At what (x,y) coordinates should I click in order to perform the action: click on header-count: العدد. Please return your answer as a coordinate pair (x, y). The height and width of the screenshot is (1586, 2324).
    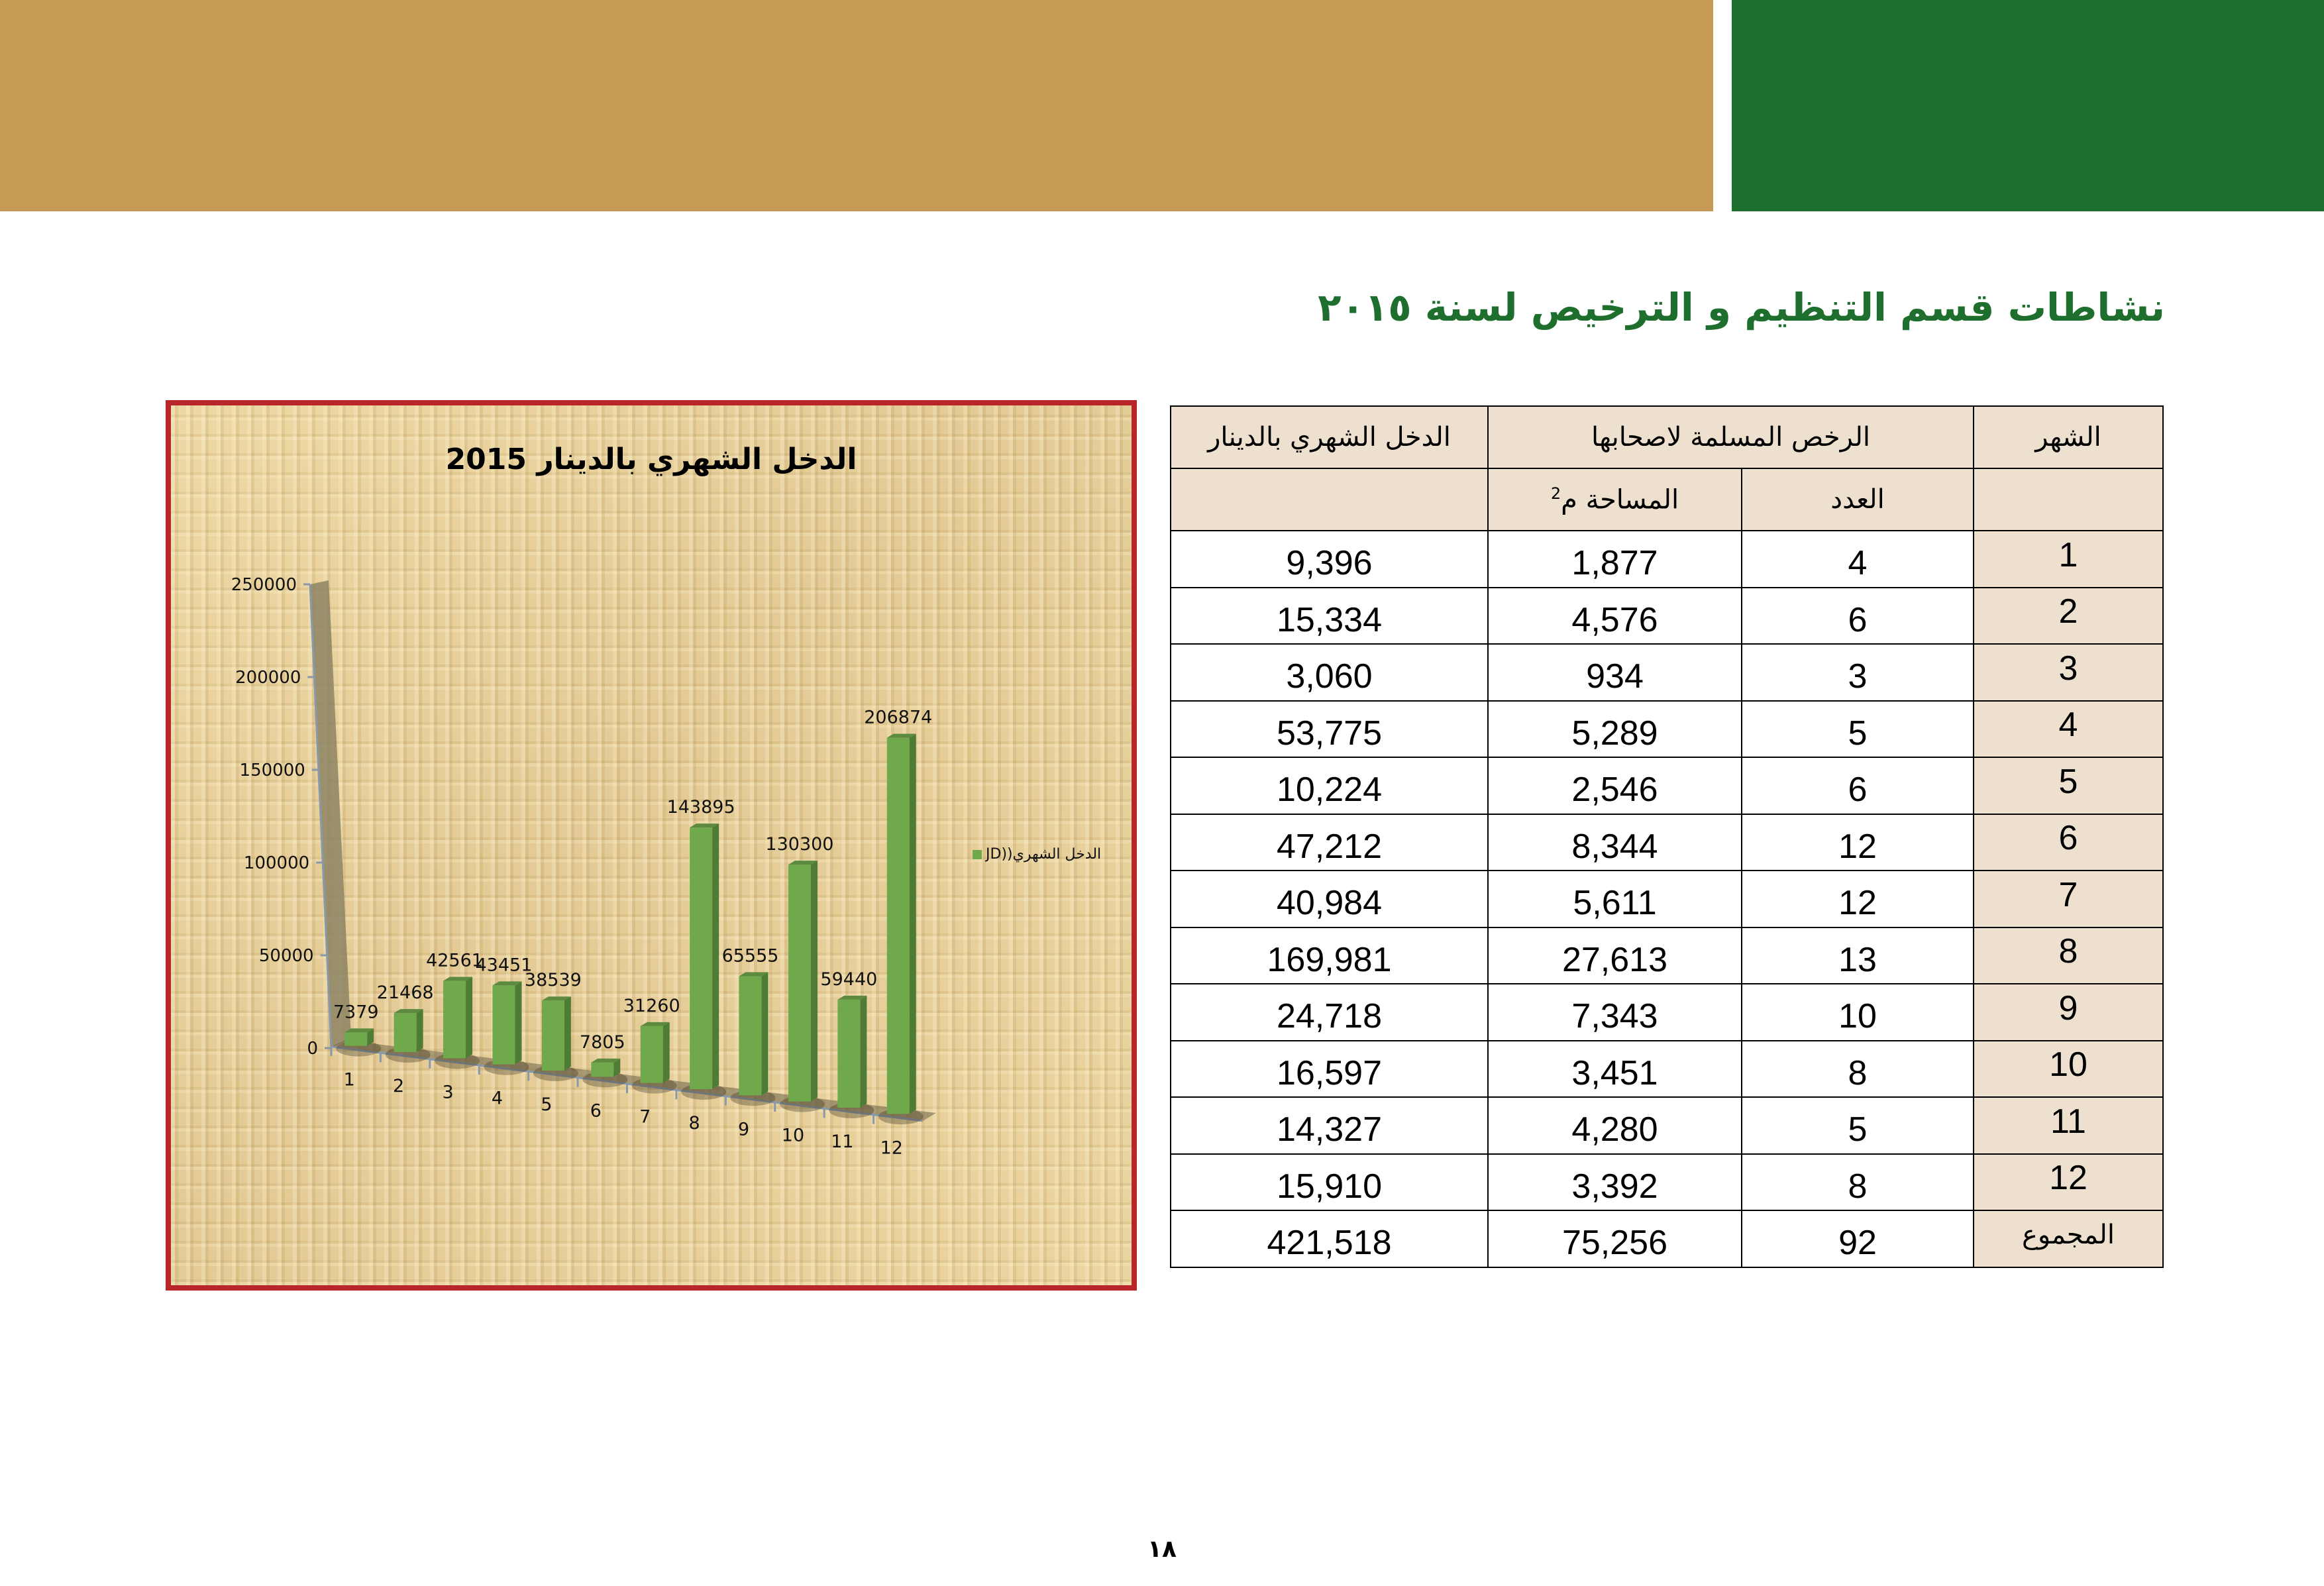
    Looking at the image, I should click on (1857, 499).